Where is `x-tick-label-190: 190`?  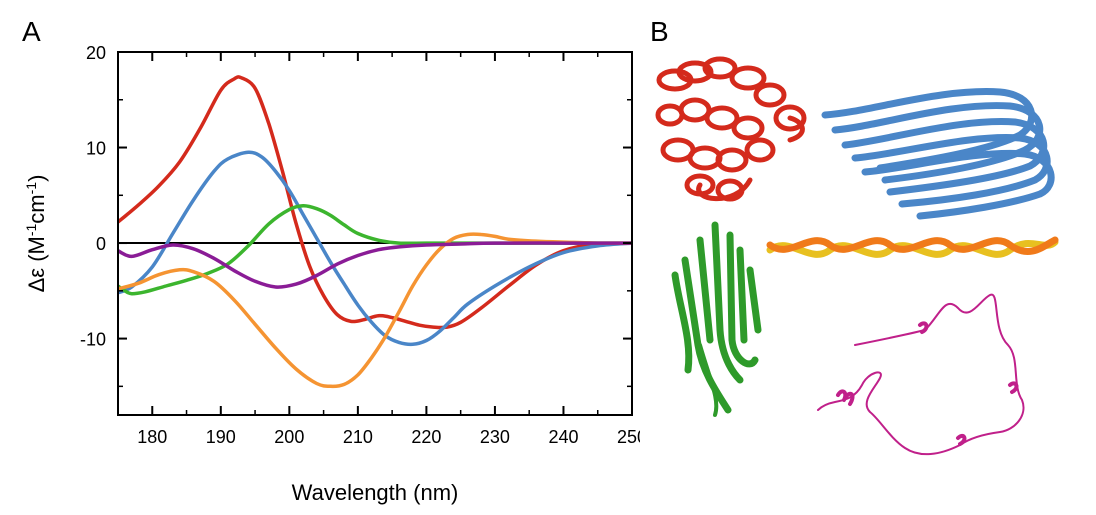 x-tick-label-190: 190 is located at coordinates (221, 437).